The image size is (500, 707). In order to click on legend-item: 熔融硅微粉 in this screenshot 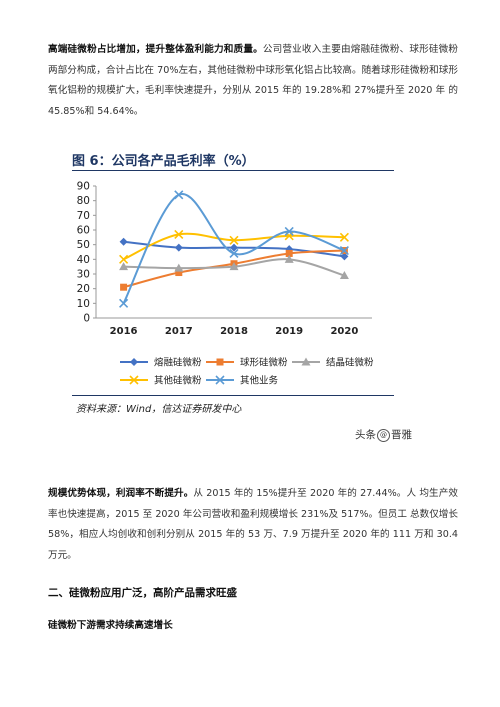, I will do `click(161, 363)`.